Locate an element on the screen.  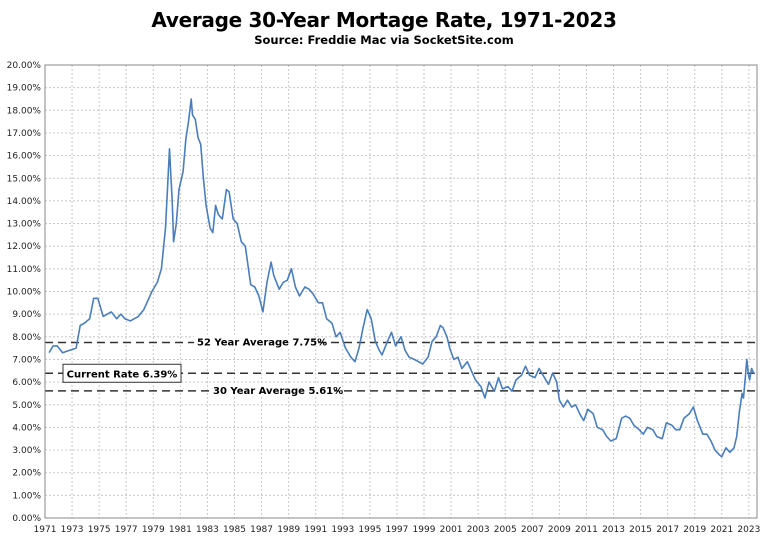
y-tick-label: 11.00% is located at coordinates (24, 270).